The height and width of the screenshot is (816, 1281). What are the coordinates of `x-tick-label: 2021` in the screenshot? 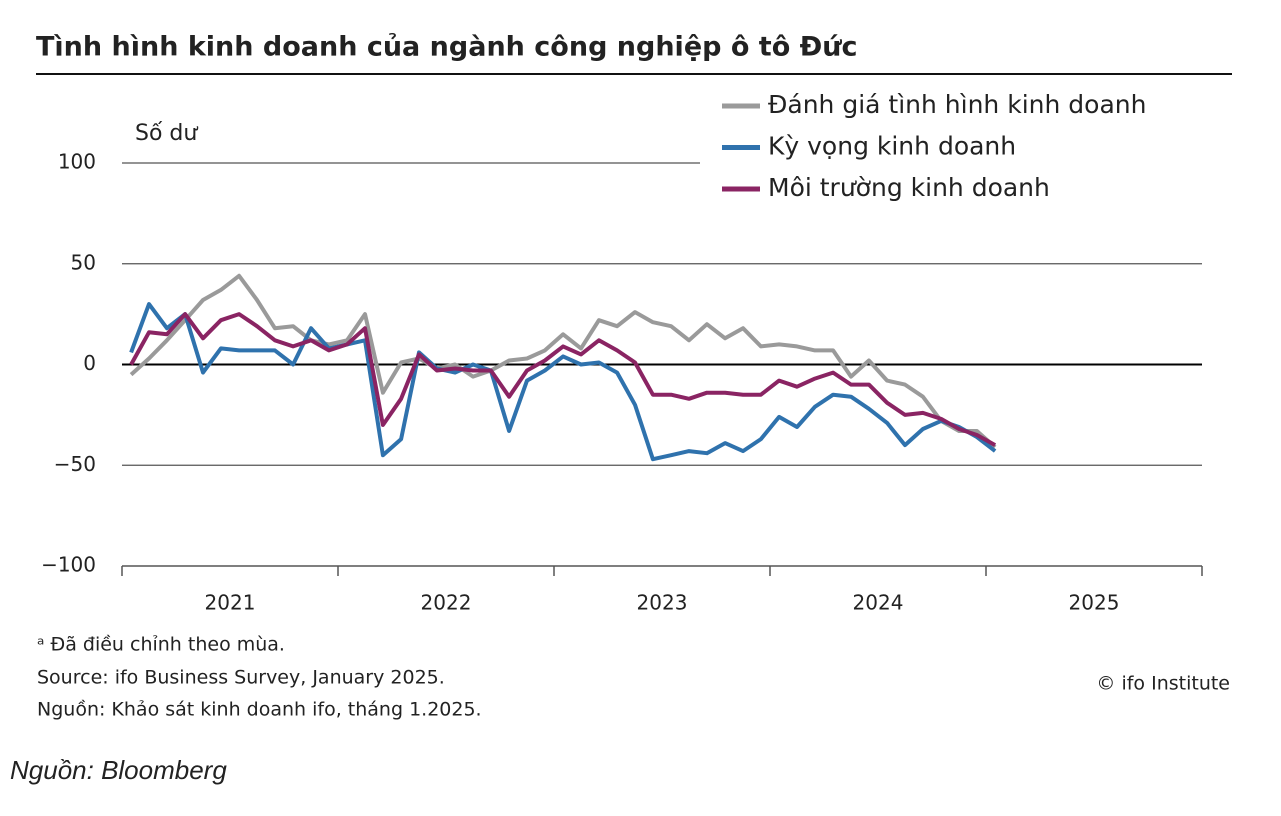 It's located at (230, 603).